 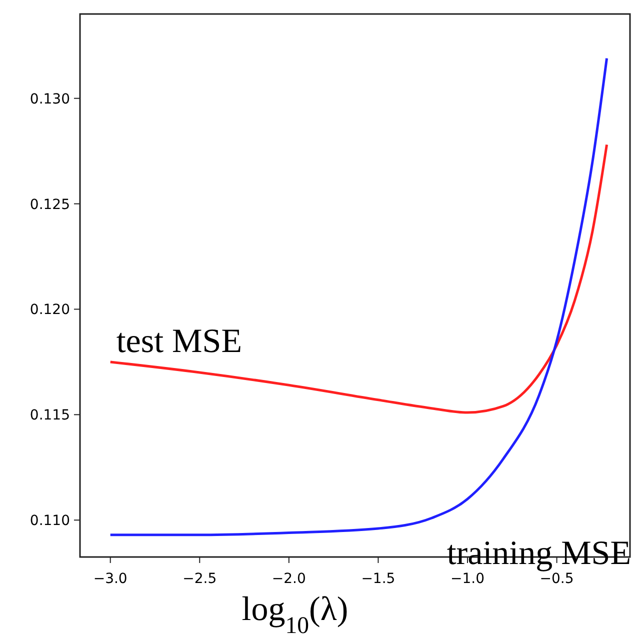 What do you see at coordinates (50, 99) in the screenshot?
I see `y-tick-label: 0.130` at bounding box center [50, 99].